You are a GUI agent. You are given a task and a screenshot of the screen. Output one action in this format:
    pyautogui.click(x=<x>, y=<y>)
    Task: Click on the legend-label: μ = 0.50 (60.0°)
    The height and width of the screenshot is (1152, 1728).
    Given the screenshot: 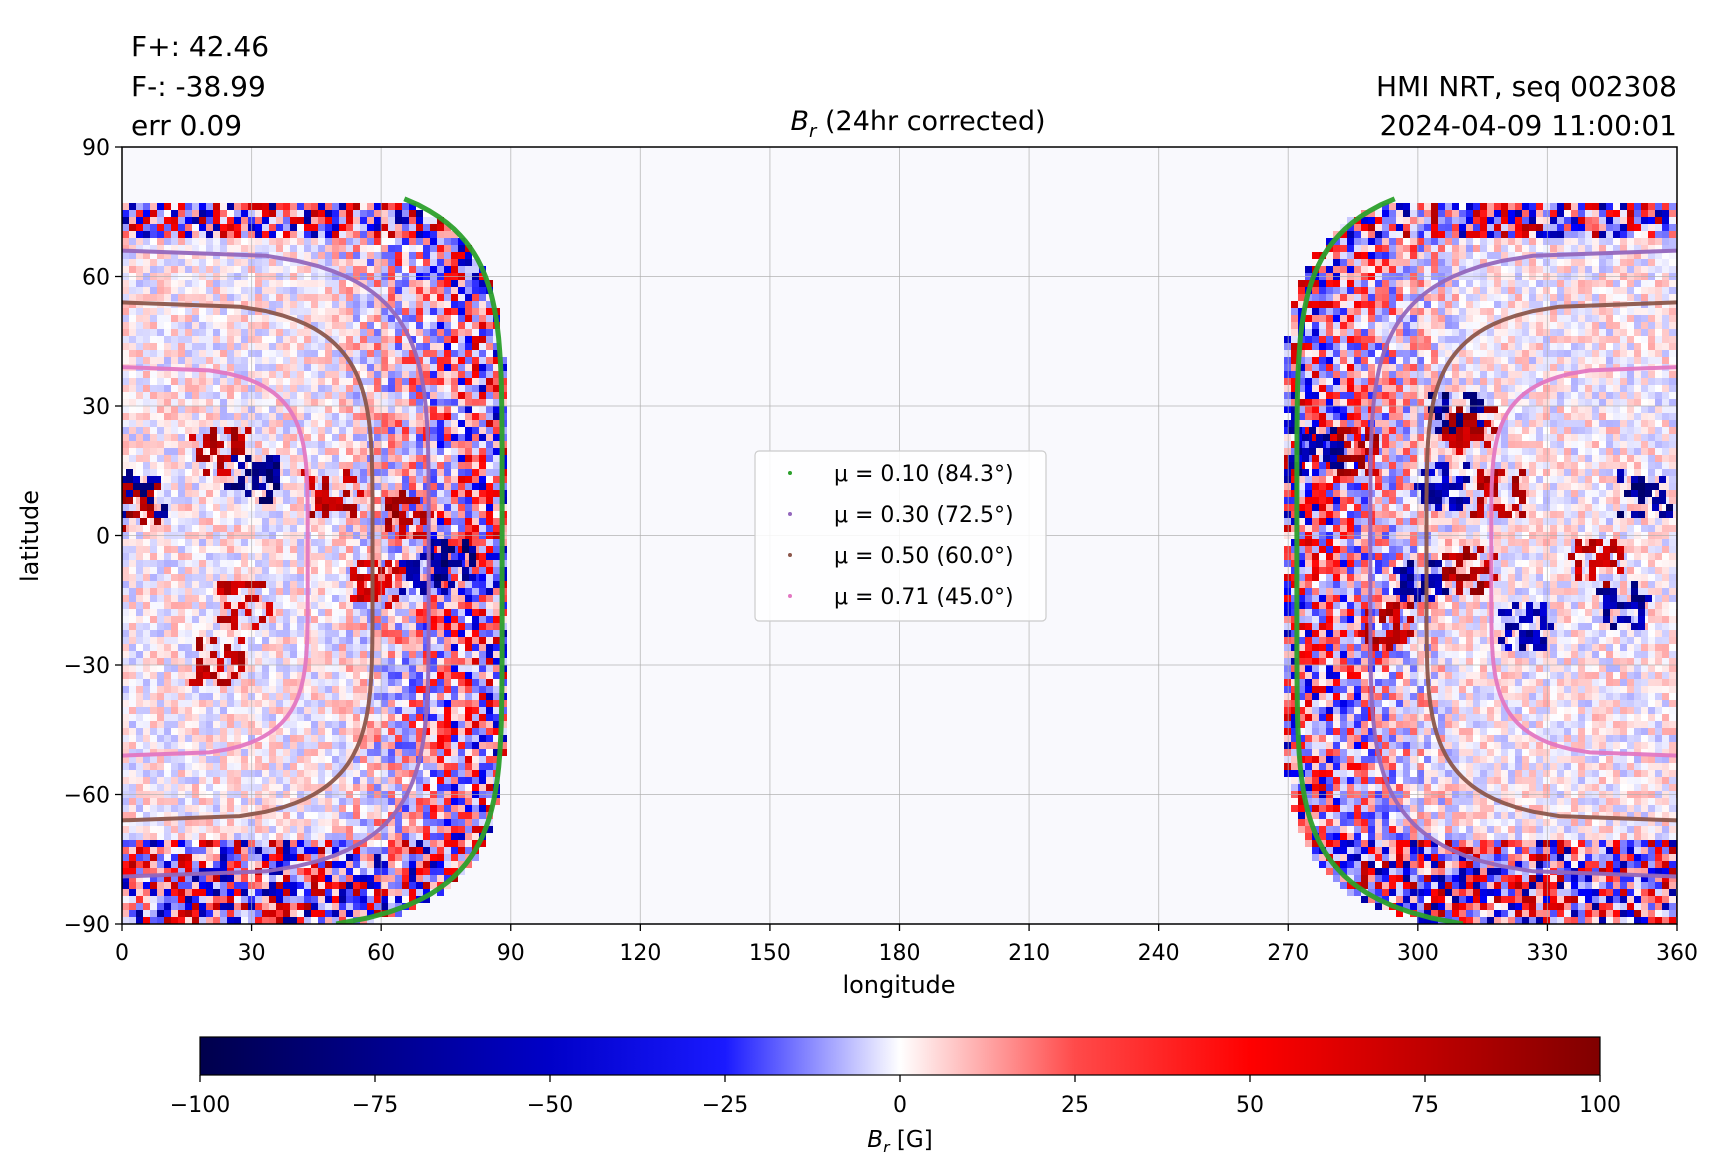 What is the action you would take?
    pyautogui.click(x=924, y=556)
    